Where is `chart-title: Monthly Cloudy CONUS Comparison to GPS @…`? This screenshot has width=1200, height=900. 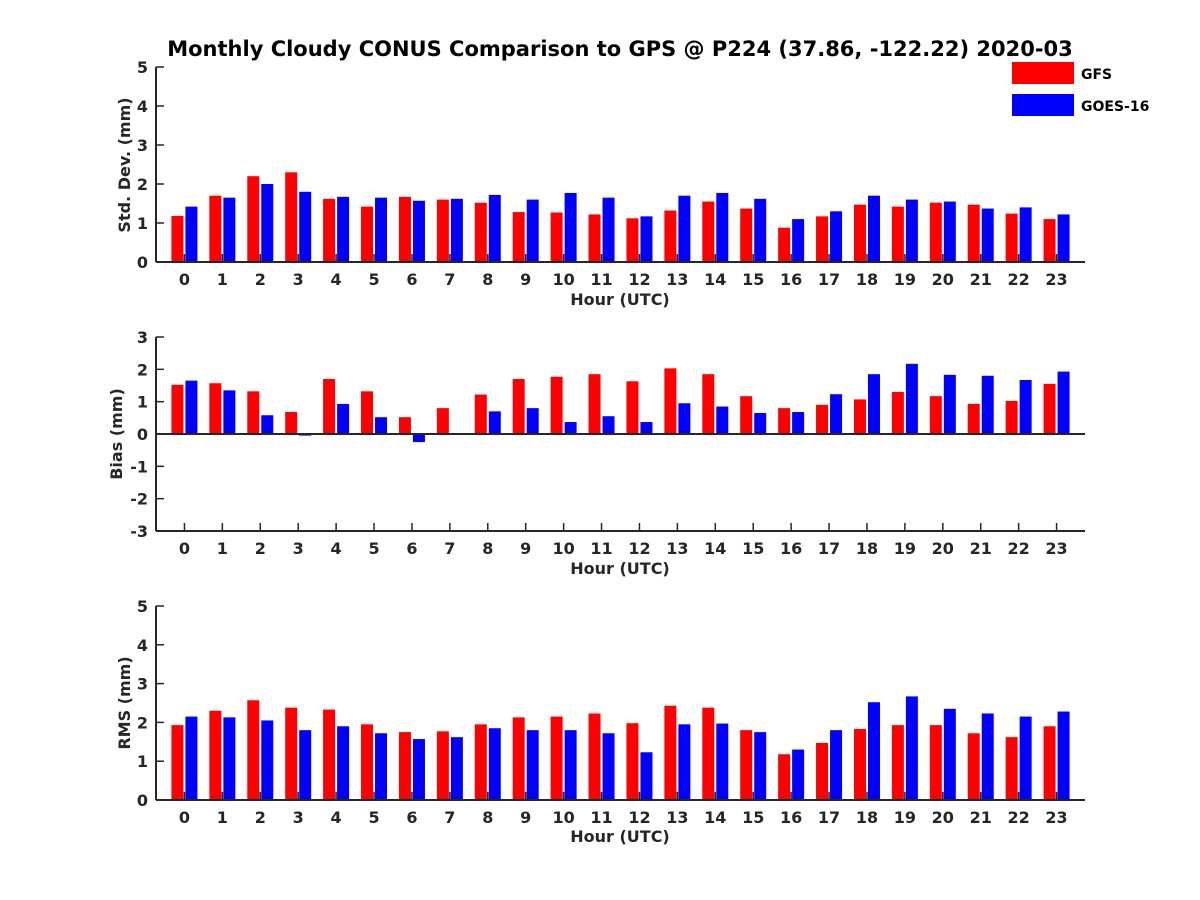 chart-title: Monthly Cloudy CONUS Comparison to GPS @… is located at coordinates (620, 49).